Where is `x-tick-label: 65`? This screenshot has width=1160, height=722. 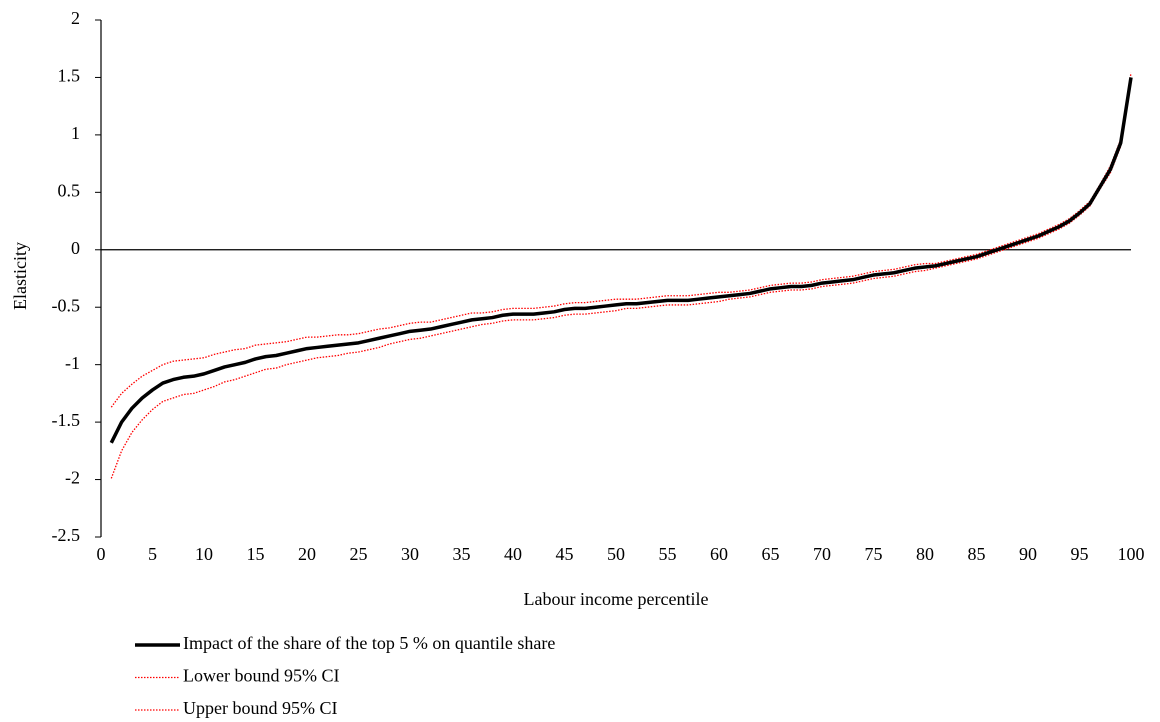 x-tick-label: 65 is located at coordinates (771, 554).